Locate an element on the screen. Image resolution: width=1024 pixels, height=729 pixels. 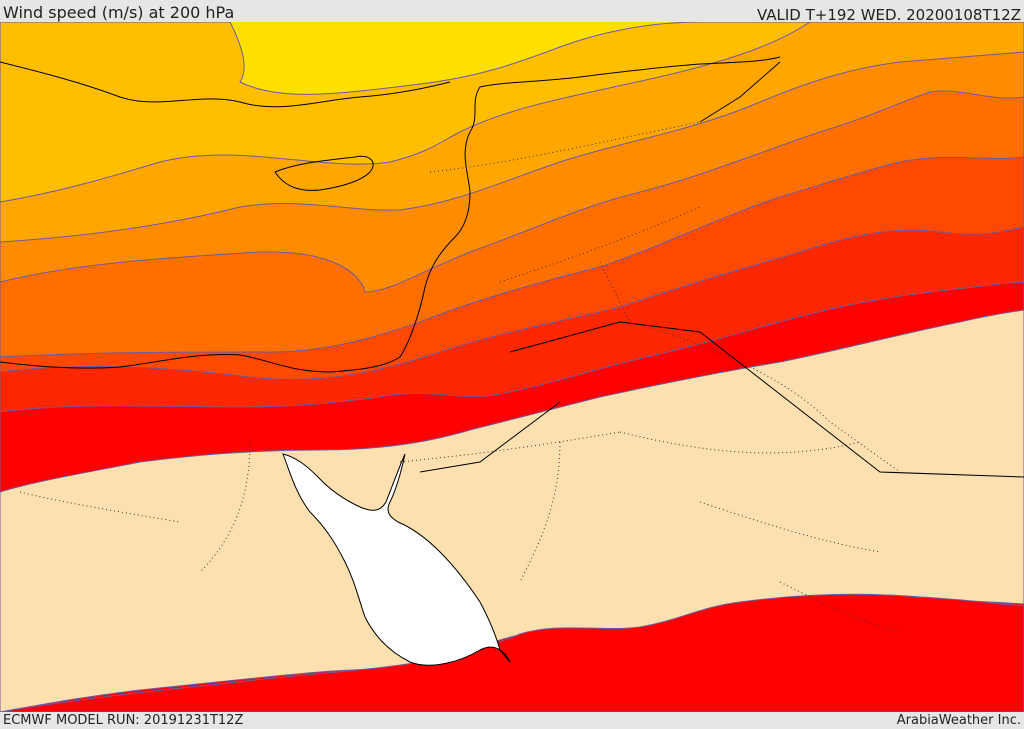
turkey-coast is located at coordinates (225, 84).